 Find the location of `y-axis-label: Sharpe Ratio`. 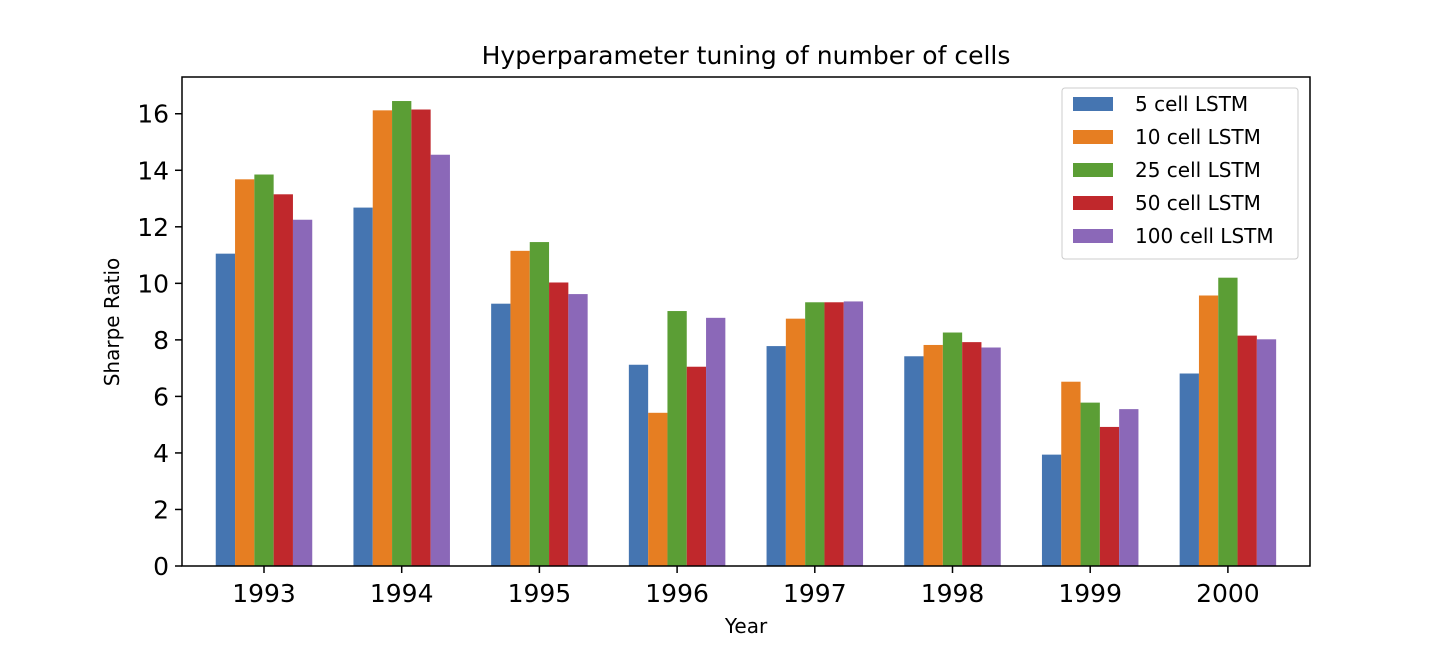

y-axis-label: Sharpe Ratio is located at coordinates (112, 322).